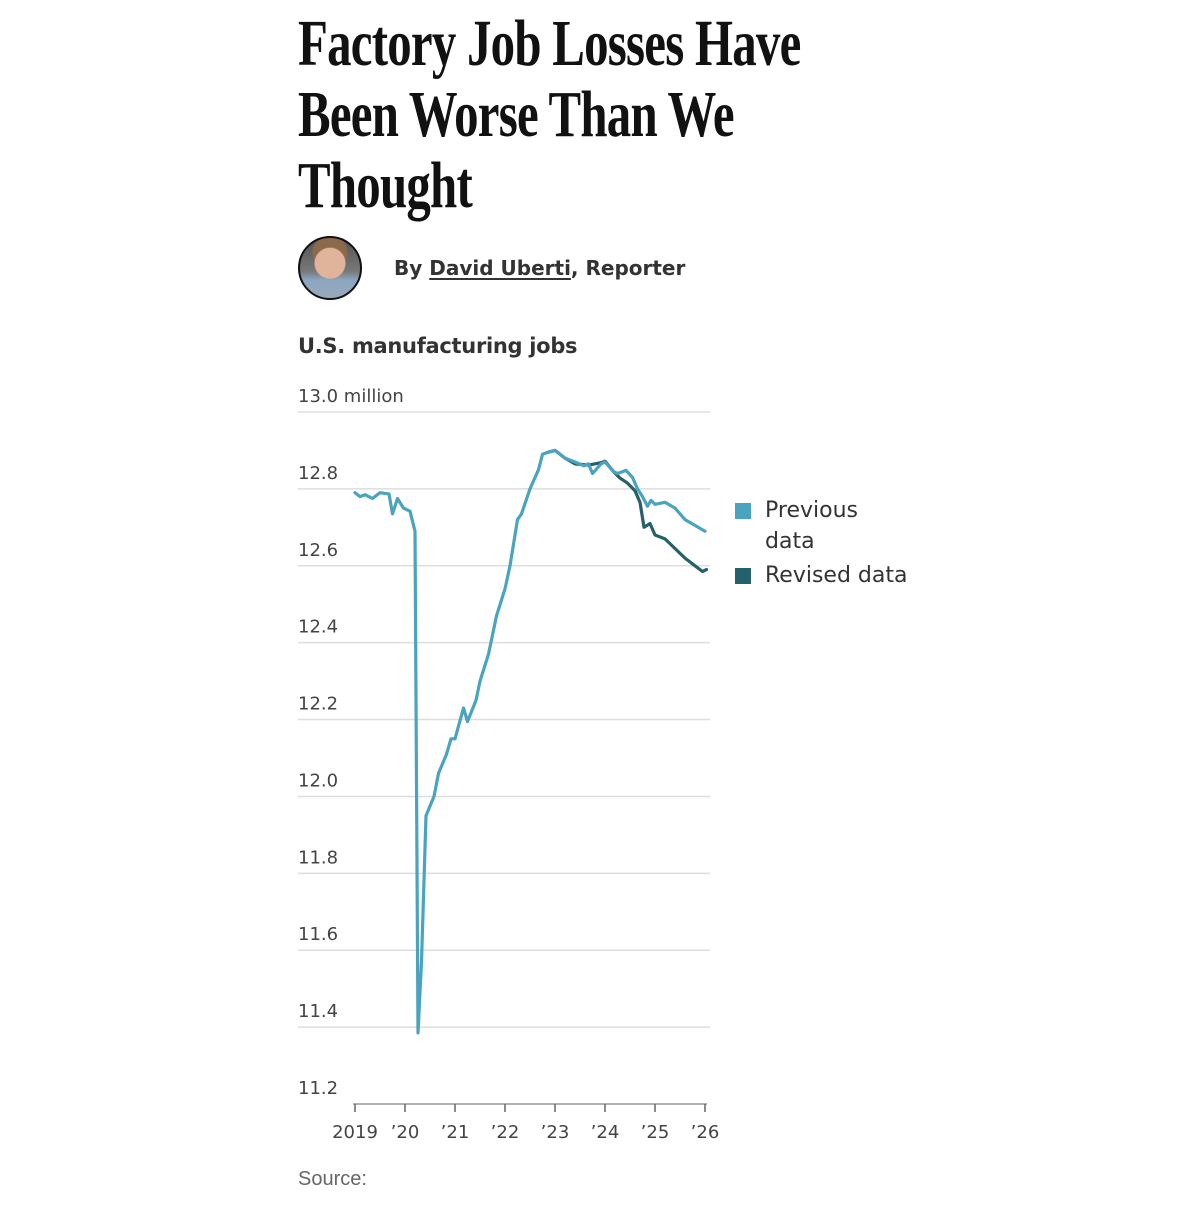  I want to click on legend: Previous data Revised data, so click(821, 543).